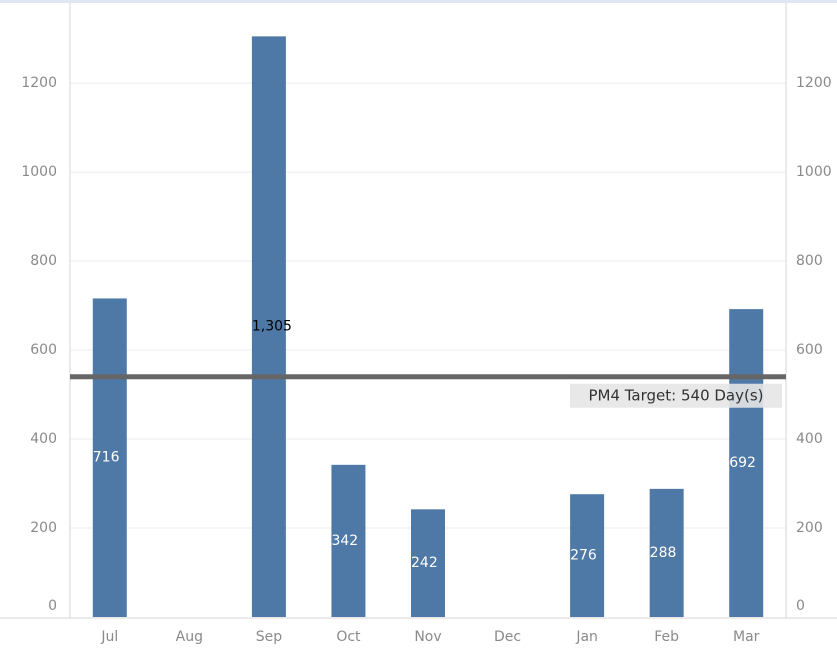  Describe the element at coordinates (348, 637) in the screenshot. I see `x-tick-label: Oct` at that location.